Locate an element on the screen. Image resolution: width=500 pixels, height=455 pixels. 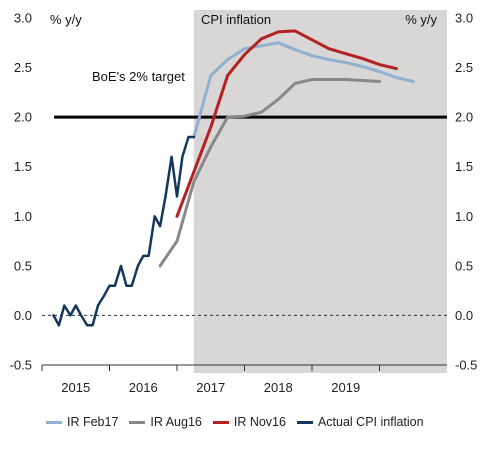
y-tick-label-left: 1.0 is located at coordinates (23, 216).